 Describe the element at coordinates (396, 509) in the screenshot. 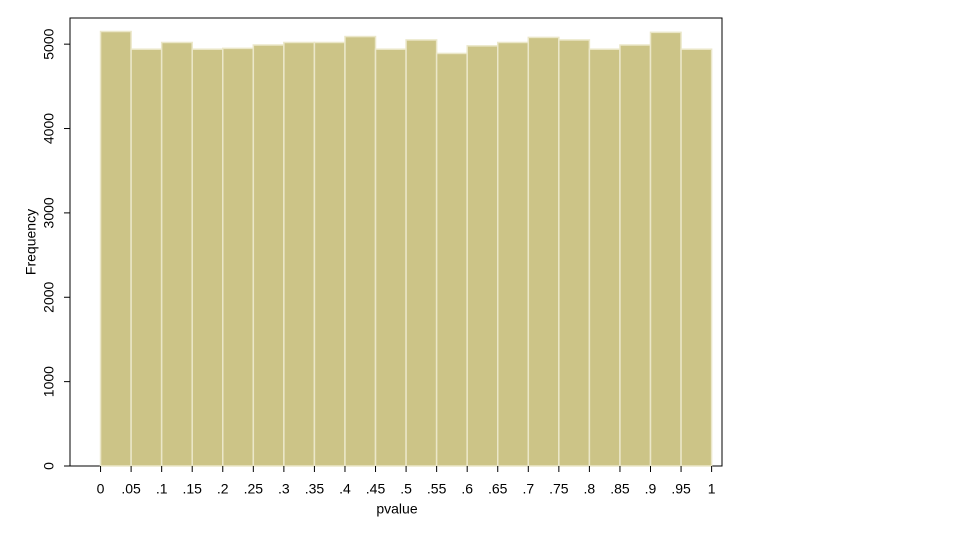

I see `x-axis-label: pvalue` at that location.